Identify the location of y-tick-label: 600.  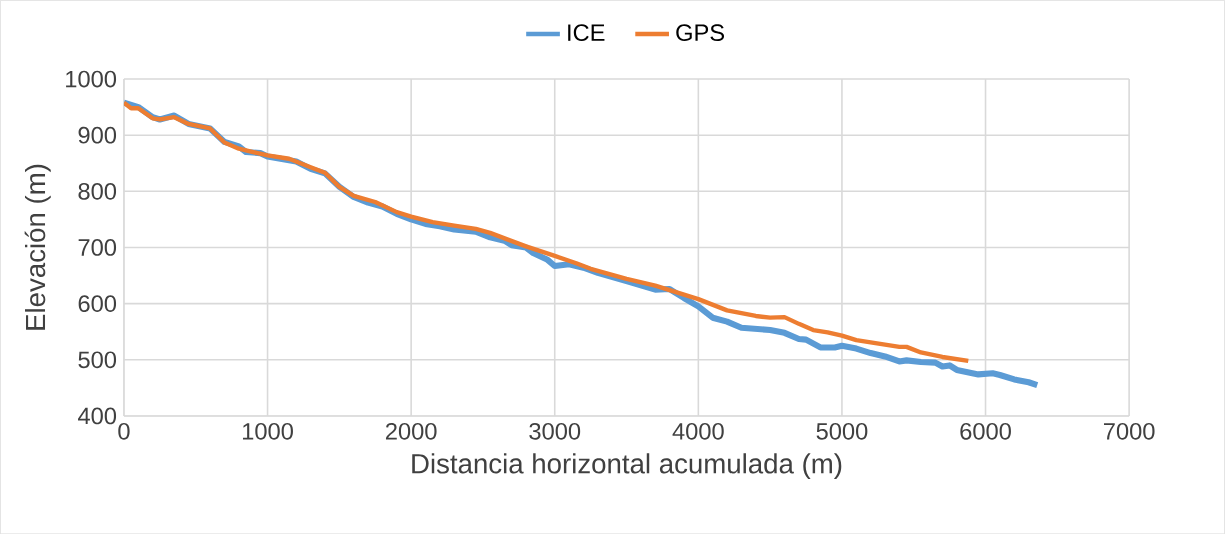
(97, 303).